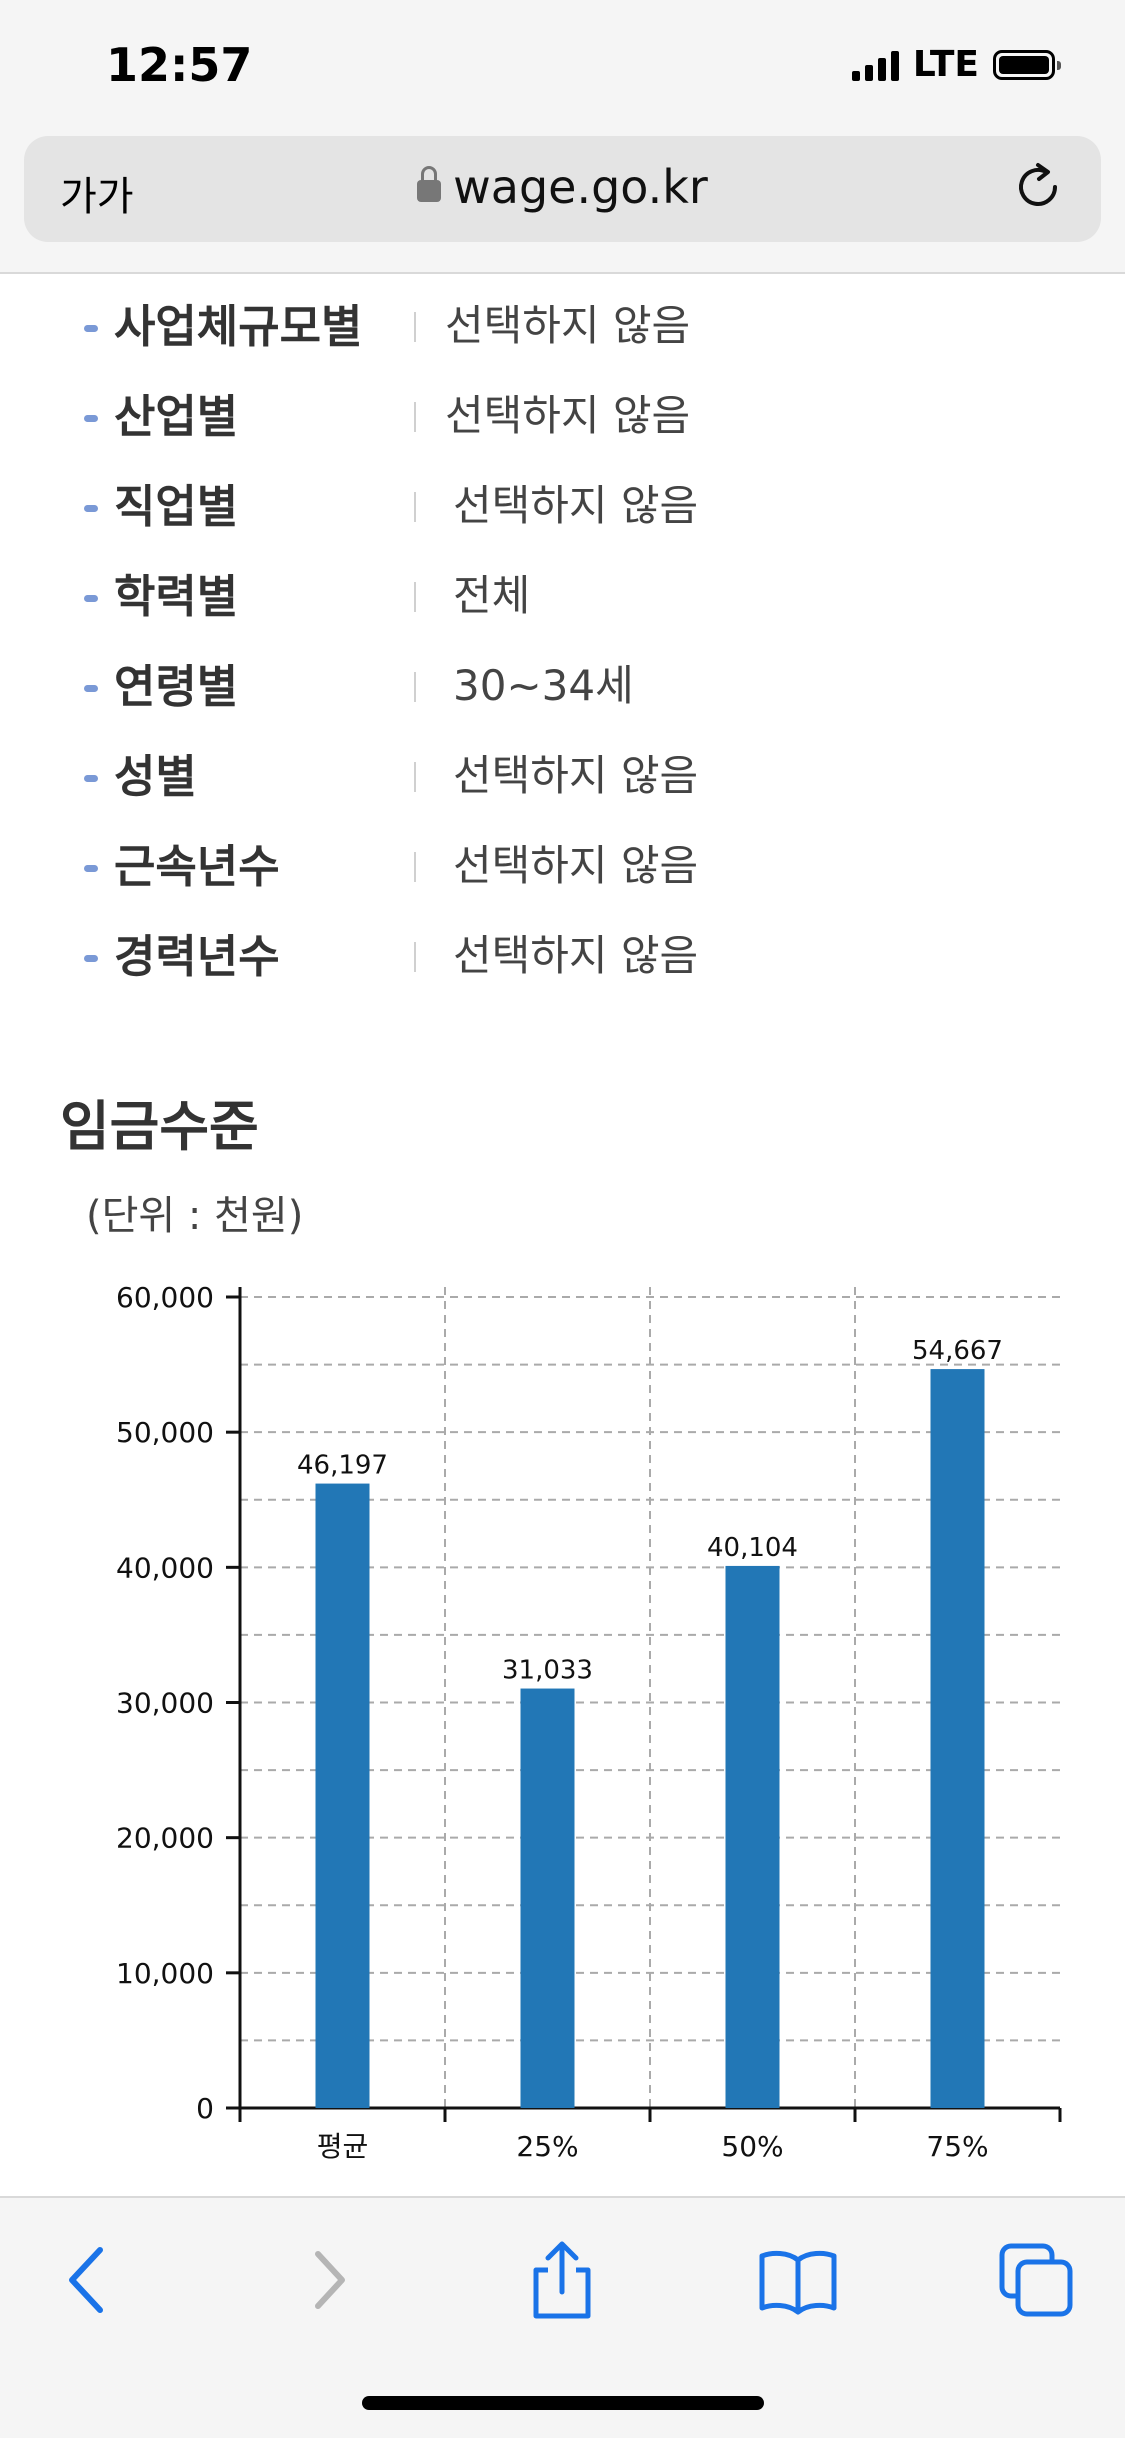  I want to click on bar-value-label: 46,197, so click(342, 1466).